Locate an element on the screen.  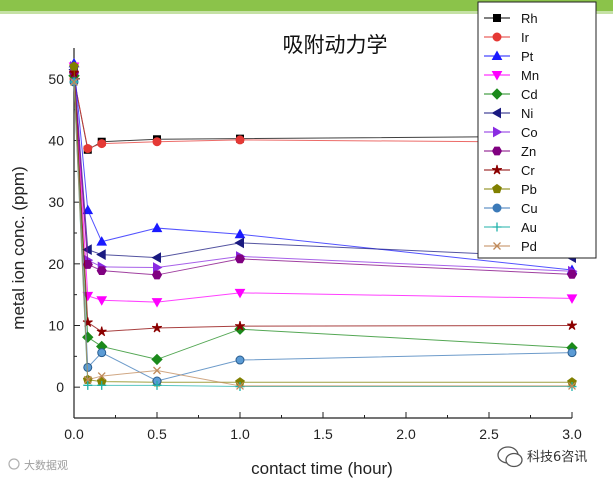
legend-item-mn: Mn is located at coordinates (511, 75).